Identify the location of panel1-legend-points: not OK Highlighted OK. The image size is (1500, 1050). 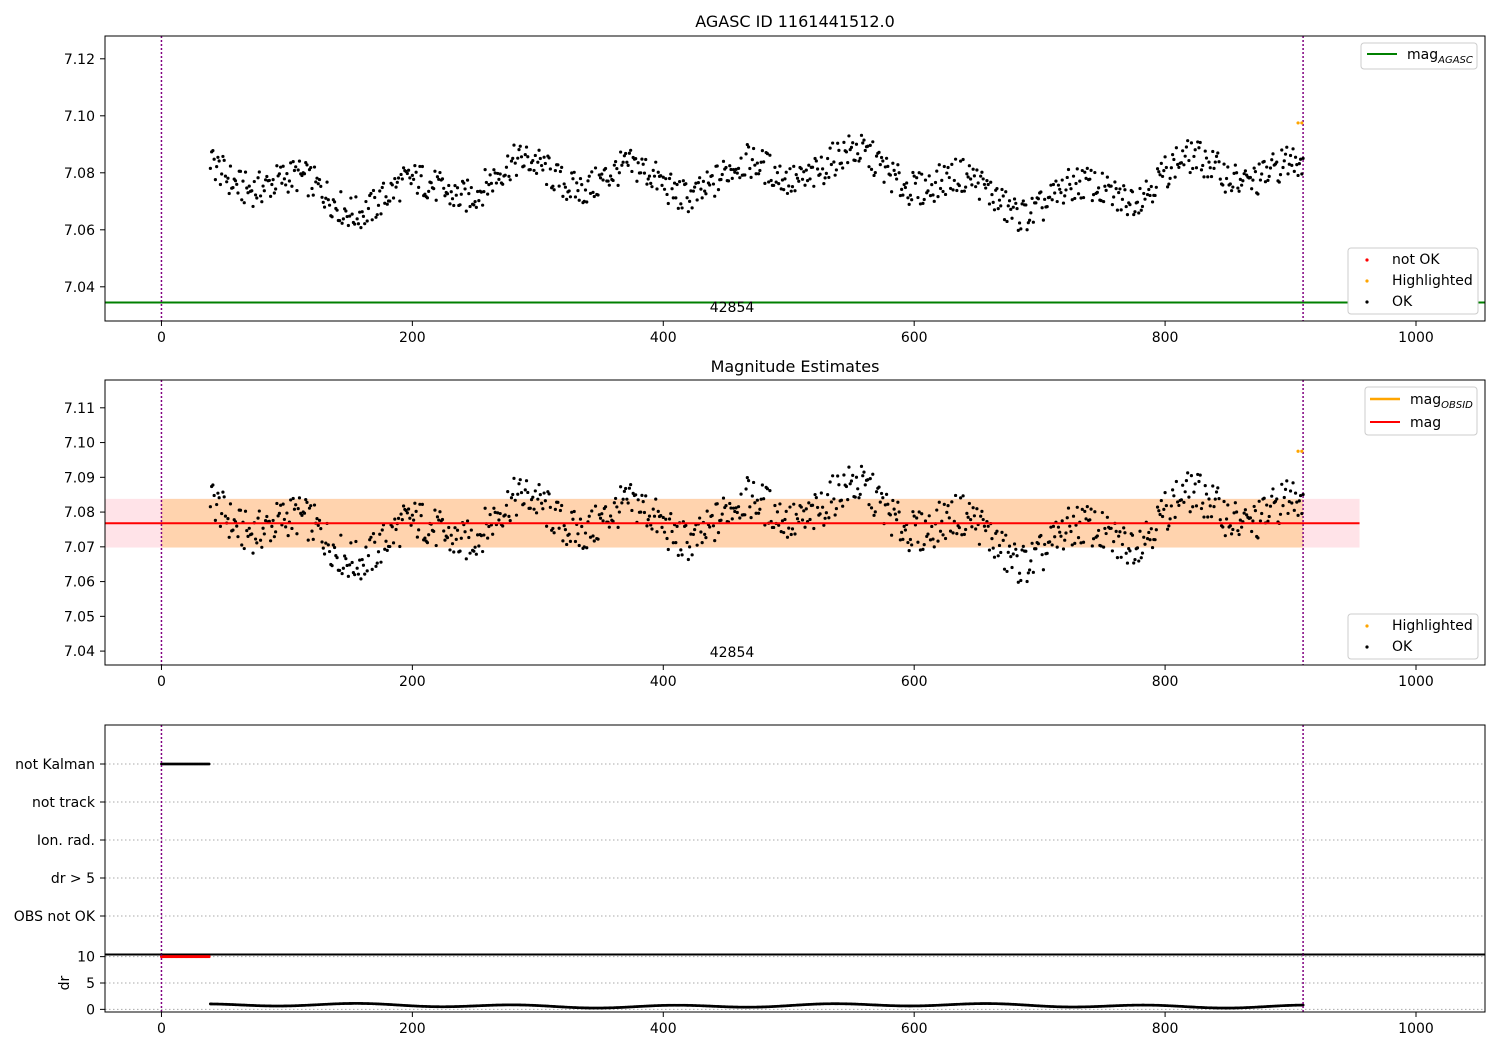
(1413, 281).